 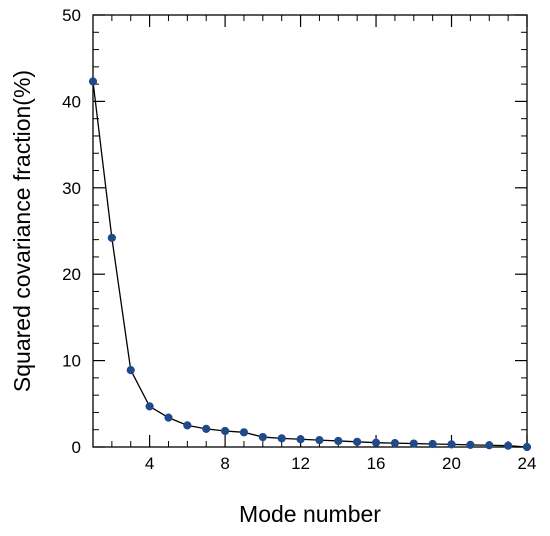 I want to click on x-tick-label: 12, so click(x=300, y=463).